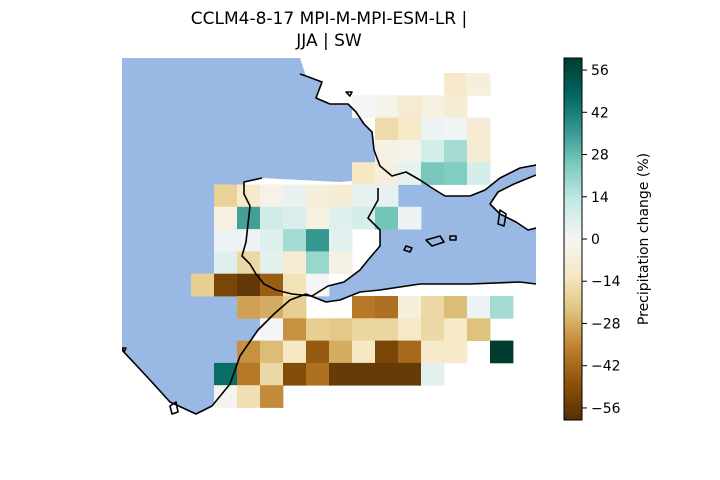  I want to click on coastline-iberia, so click(311, 237).